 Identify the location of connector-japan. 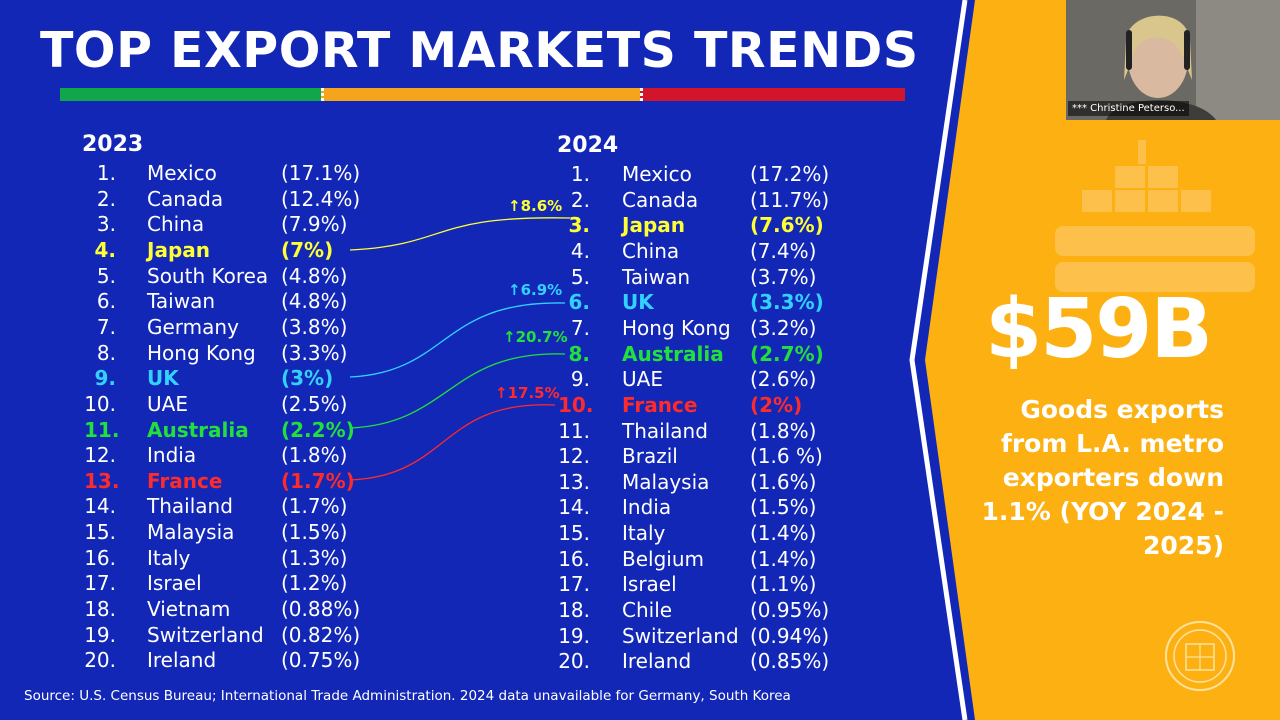
(460, 234).